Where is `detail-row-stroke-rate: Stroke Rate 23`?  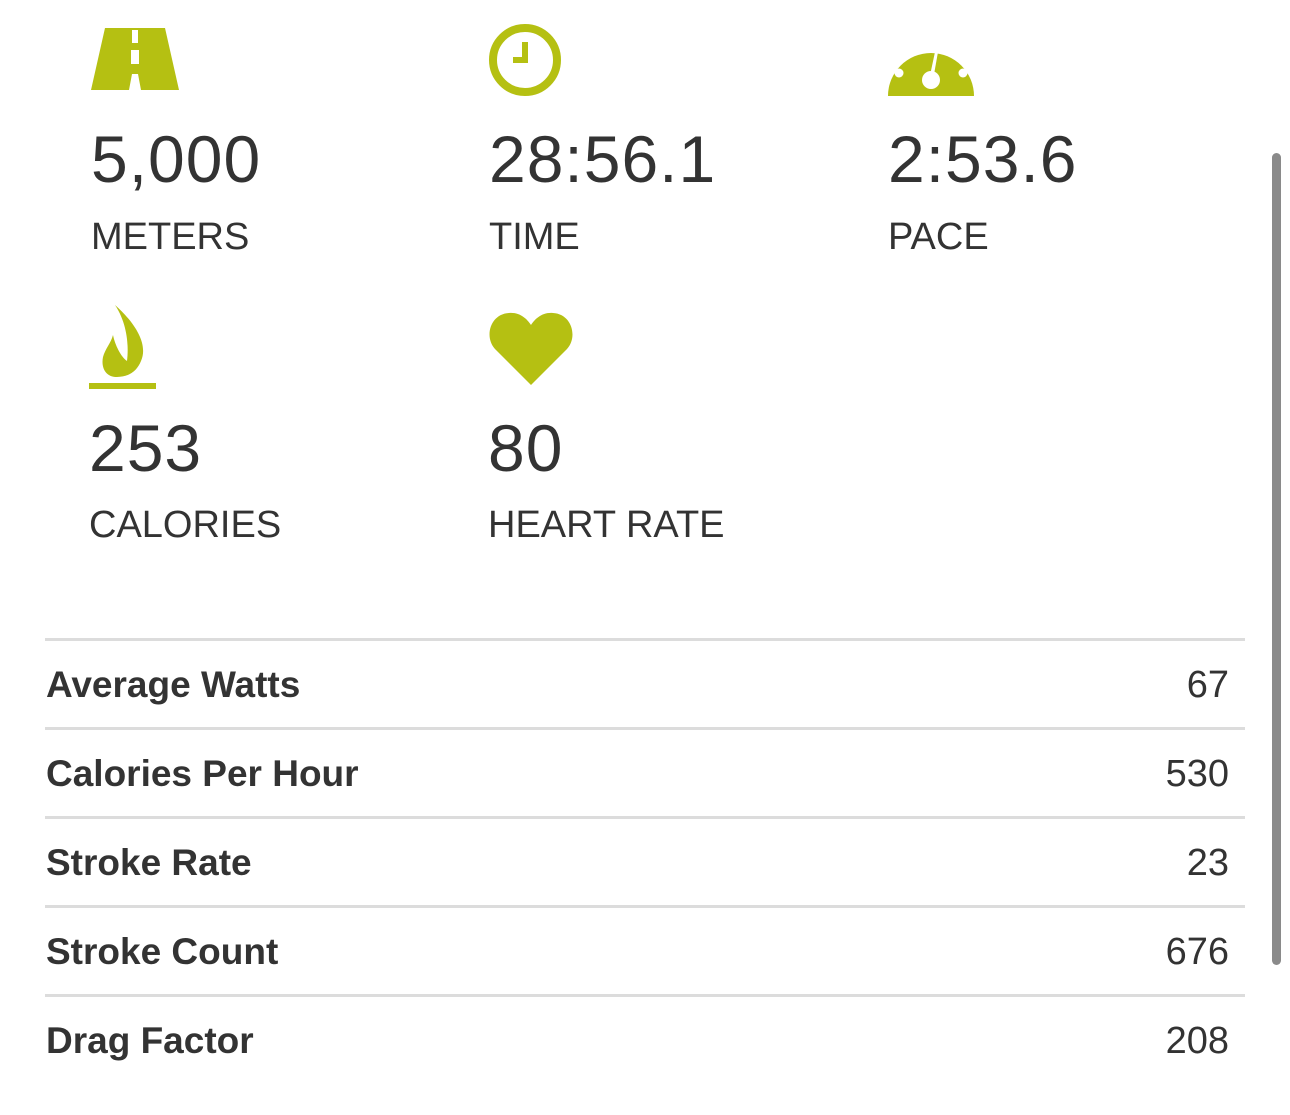 detail-row-stroke-rate: Stroke Rate 23 is located at coordinates (645, 860).